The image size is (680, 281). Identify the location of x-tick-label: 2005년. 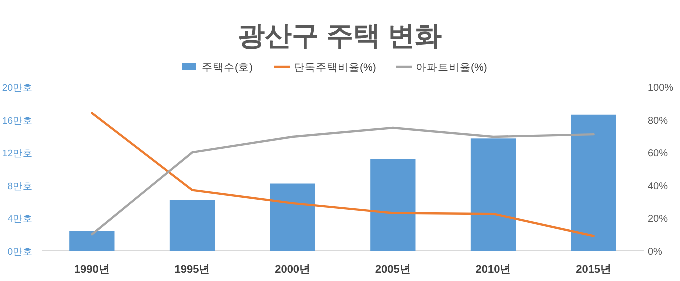
(393, 270).